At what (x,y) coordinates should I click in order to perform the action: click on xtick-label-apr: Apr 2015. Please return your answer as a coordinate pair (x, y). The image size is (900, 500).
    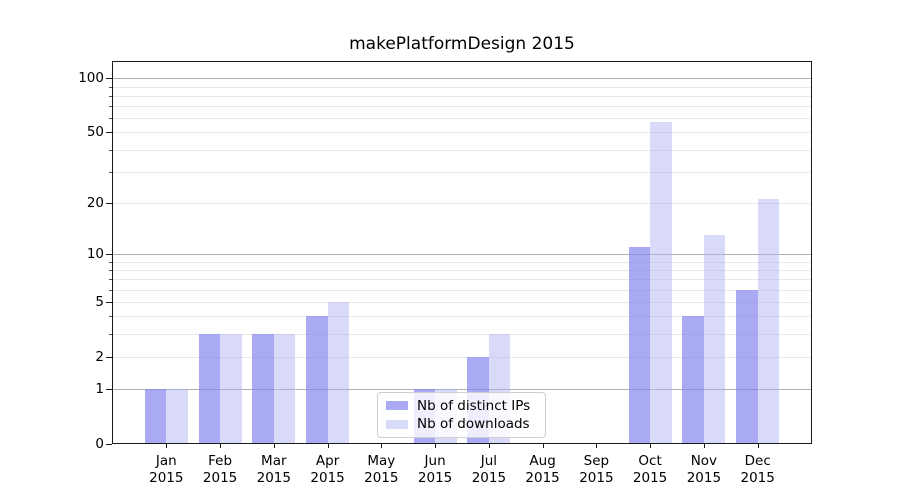
    Looking at the image, I should click on (327, 469).